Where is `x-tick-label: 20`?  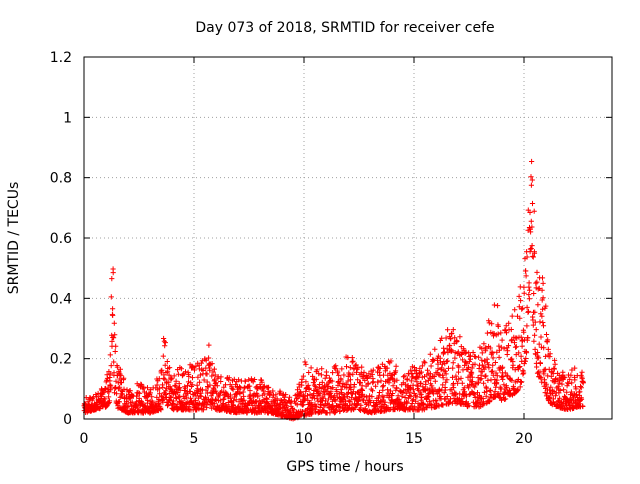 x-tick-label: 20 is located at coordinates (524, 439).